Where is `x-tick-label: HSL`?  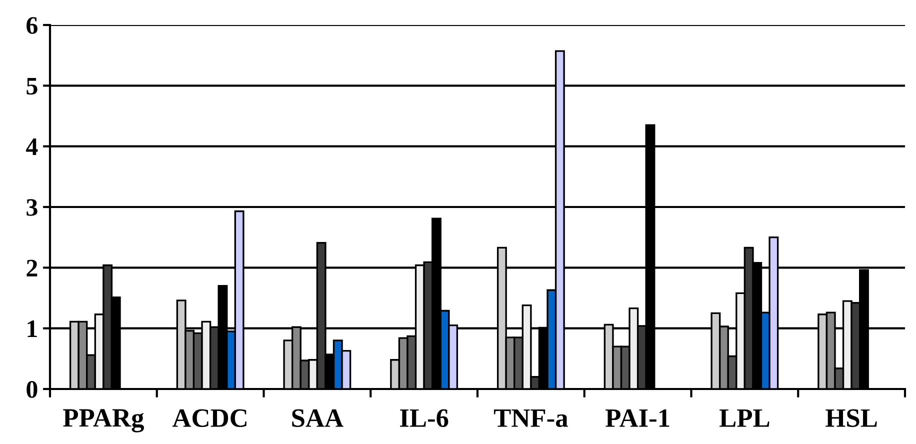 x-tick-label: HSL is located at coordinates (851, 418).